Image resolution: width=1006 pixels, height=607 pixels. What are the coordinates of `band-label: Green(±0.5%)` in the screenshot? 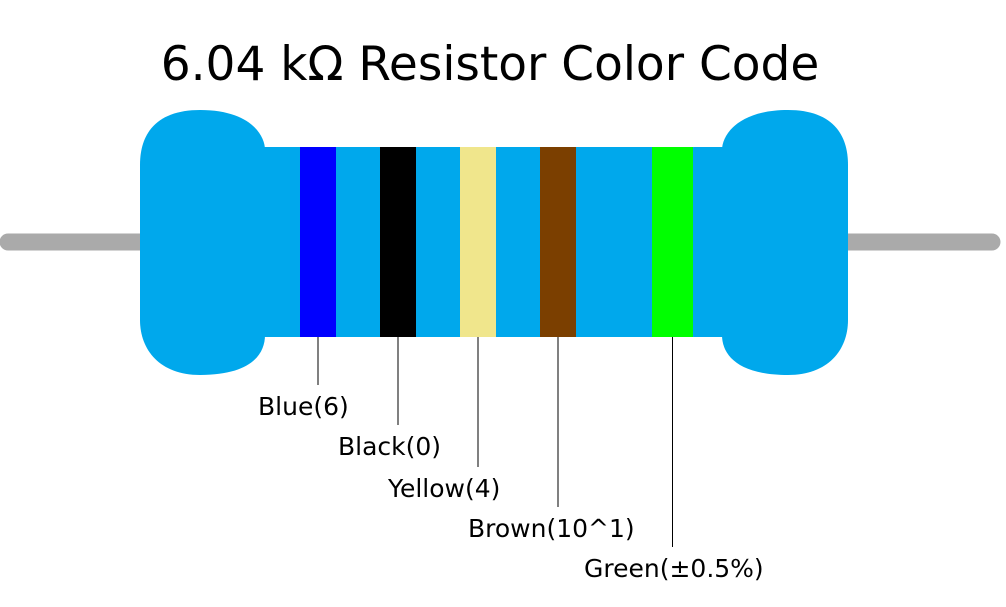 It's located at (674, 568).